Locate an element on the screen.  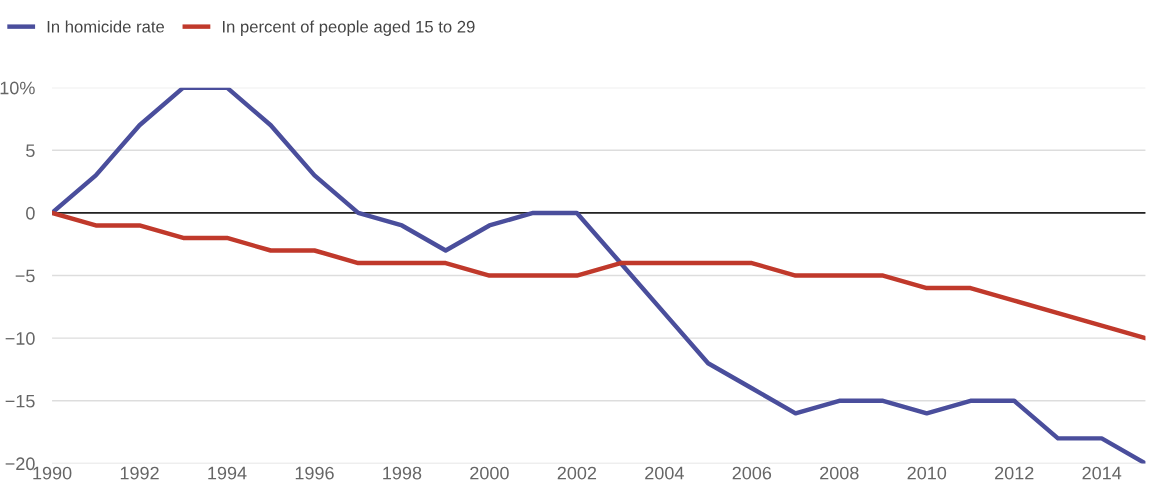
x-tick-label: 1990 is located at coordinates (52, 473).